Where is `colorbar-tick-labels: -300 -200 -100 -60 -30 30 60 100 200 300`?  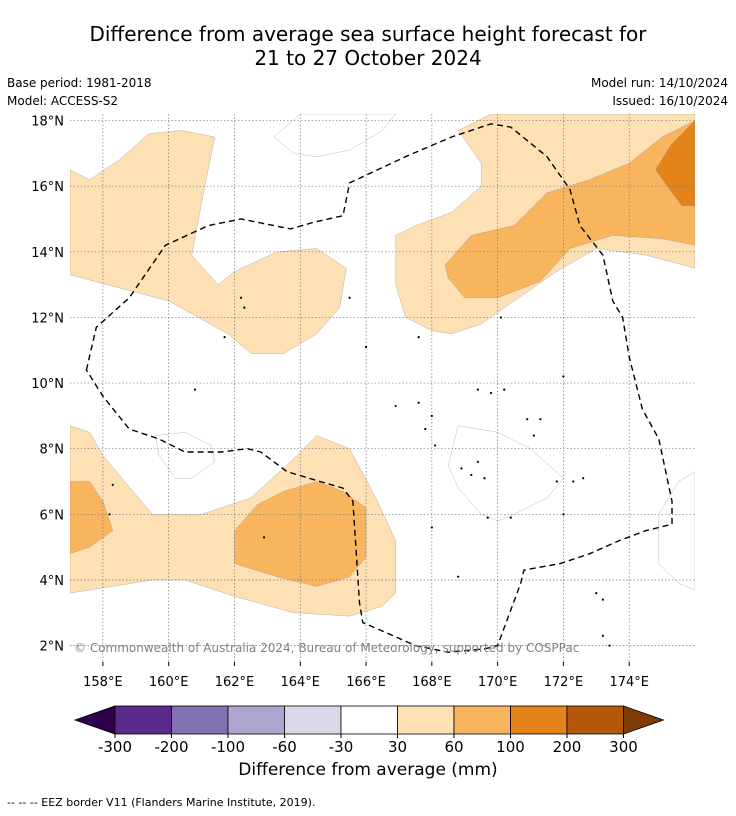 colorbar-tick-labels: -300 -200 -100 -60 -30 30 60 100 200 300 is located at coordinates (368, 745).